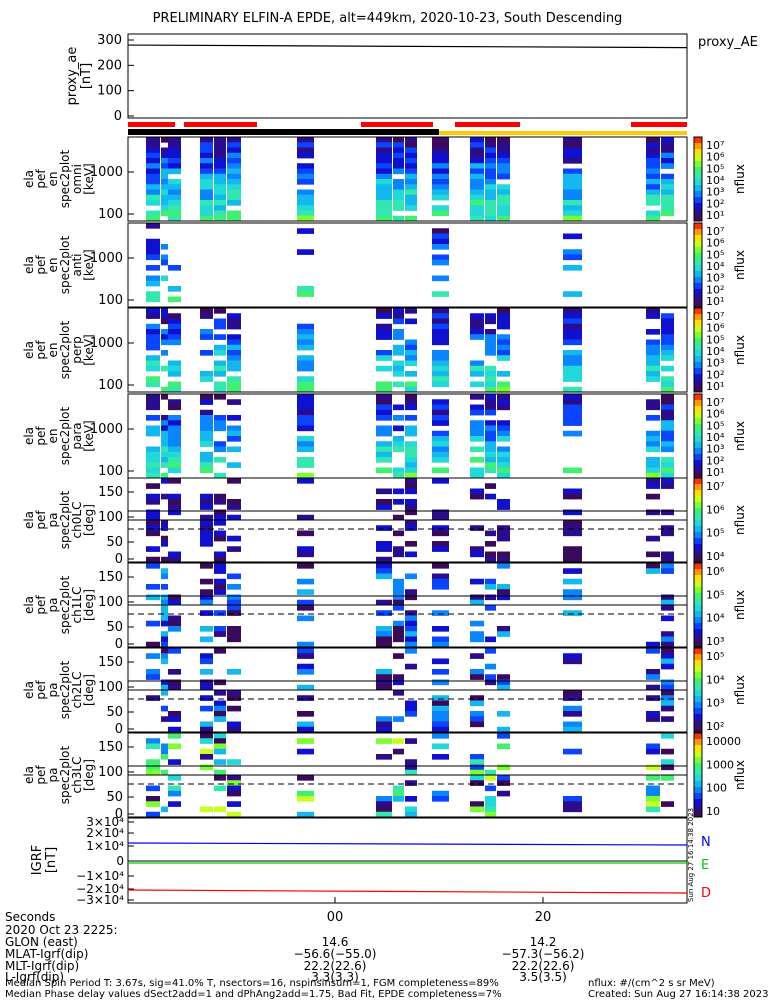 This screenshot has height=1000, width=775. Describe the element at coordinates (715, 618) in the screenshot. I see `colorbar-tick-label: 10⁴` at that location.